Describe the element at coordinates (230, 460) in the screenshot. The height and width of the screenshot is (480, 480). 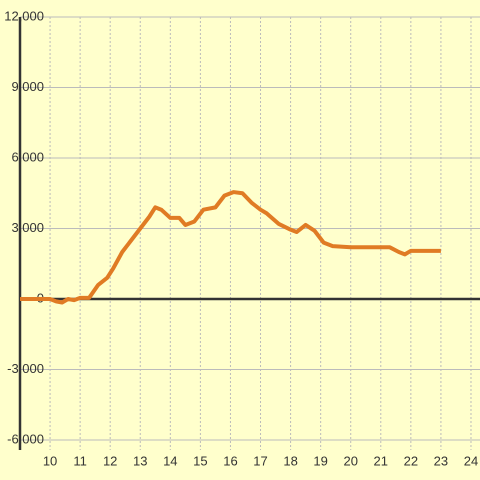
I see `x-tick-label: 16` at that location.